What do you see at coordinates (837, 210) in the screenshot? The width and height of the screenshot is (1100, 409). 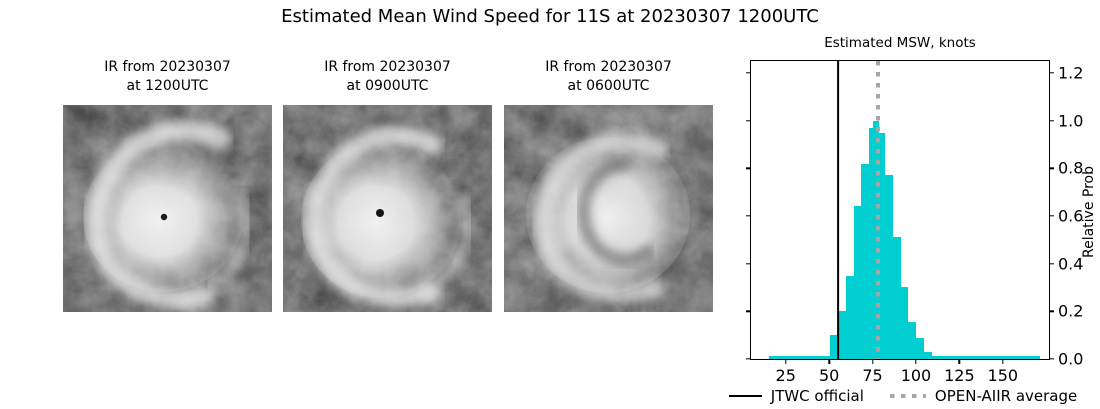 I see `jtwc-official-line` at bounding box center [837, 210].